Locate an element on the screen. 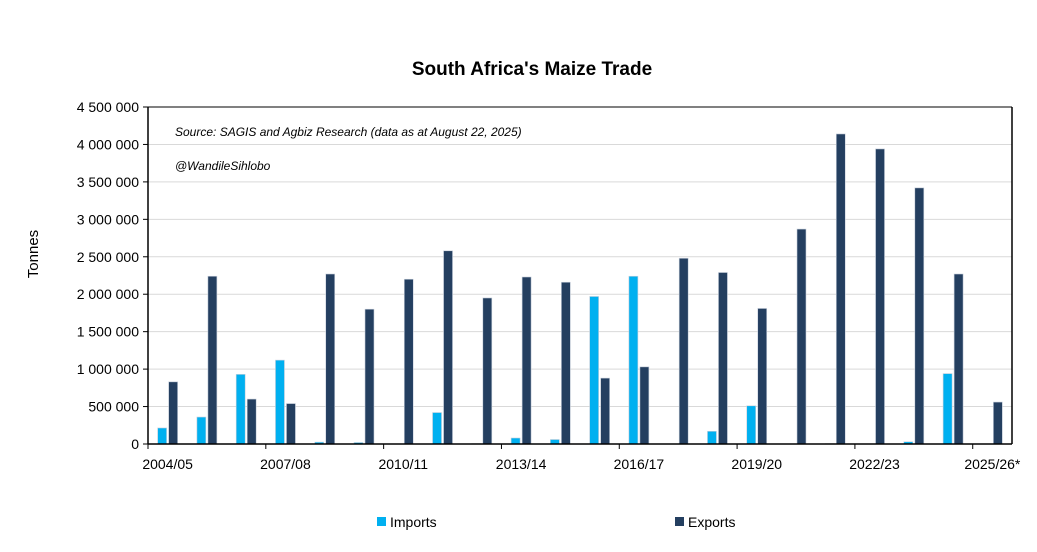 This screenshot has width=1037, height=552. legend-exports-label: Exports is located at coordinates (711, 522).